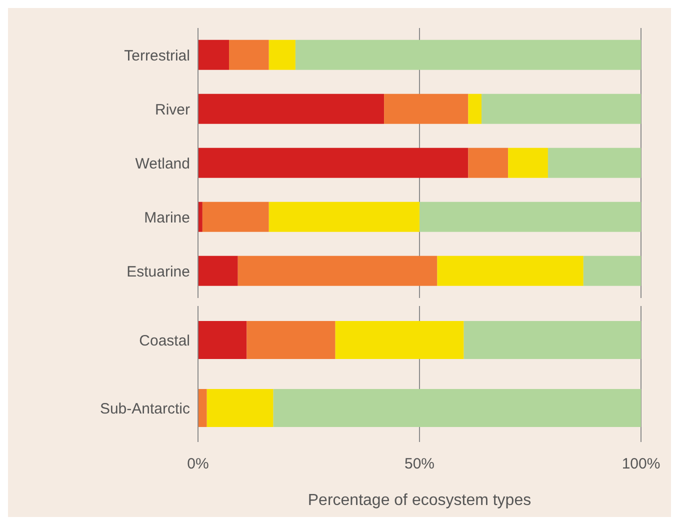 The image size is (679, 525). Describe the element at coordinates (145, 409) in the screenshot. I see `y-tick-label: Sub-Antarctic` at that location.